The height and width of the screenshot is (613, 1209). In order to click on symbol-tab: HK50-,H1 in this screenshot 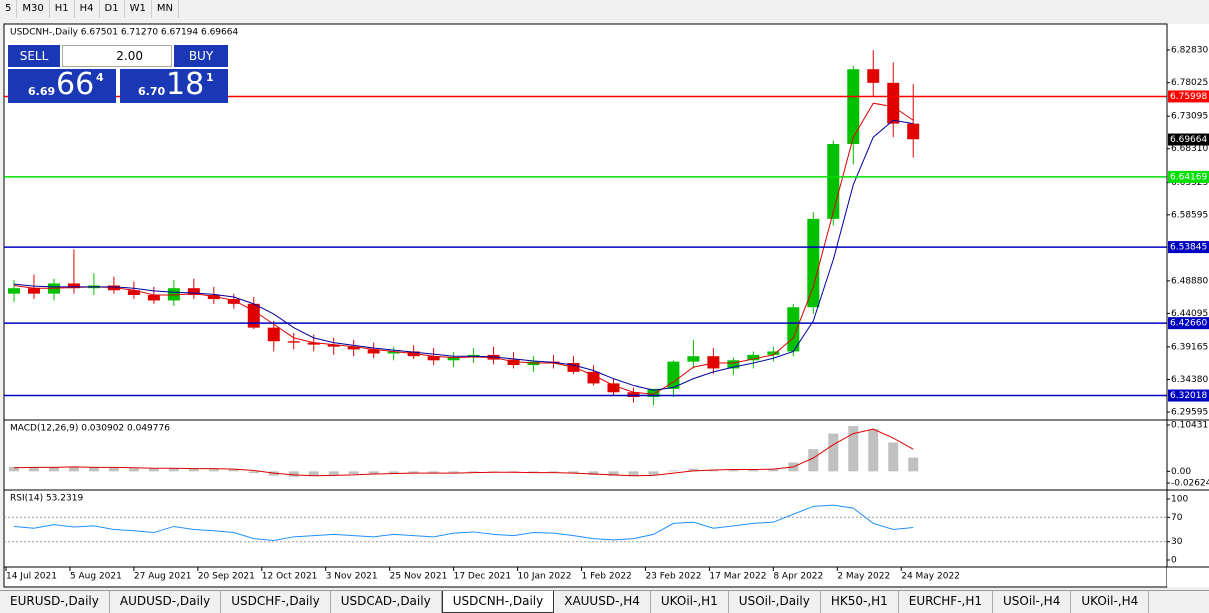, I will do `click(860, 602)`.